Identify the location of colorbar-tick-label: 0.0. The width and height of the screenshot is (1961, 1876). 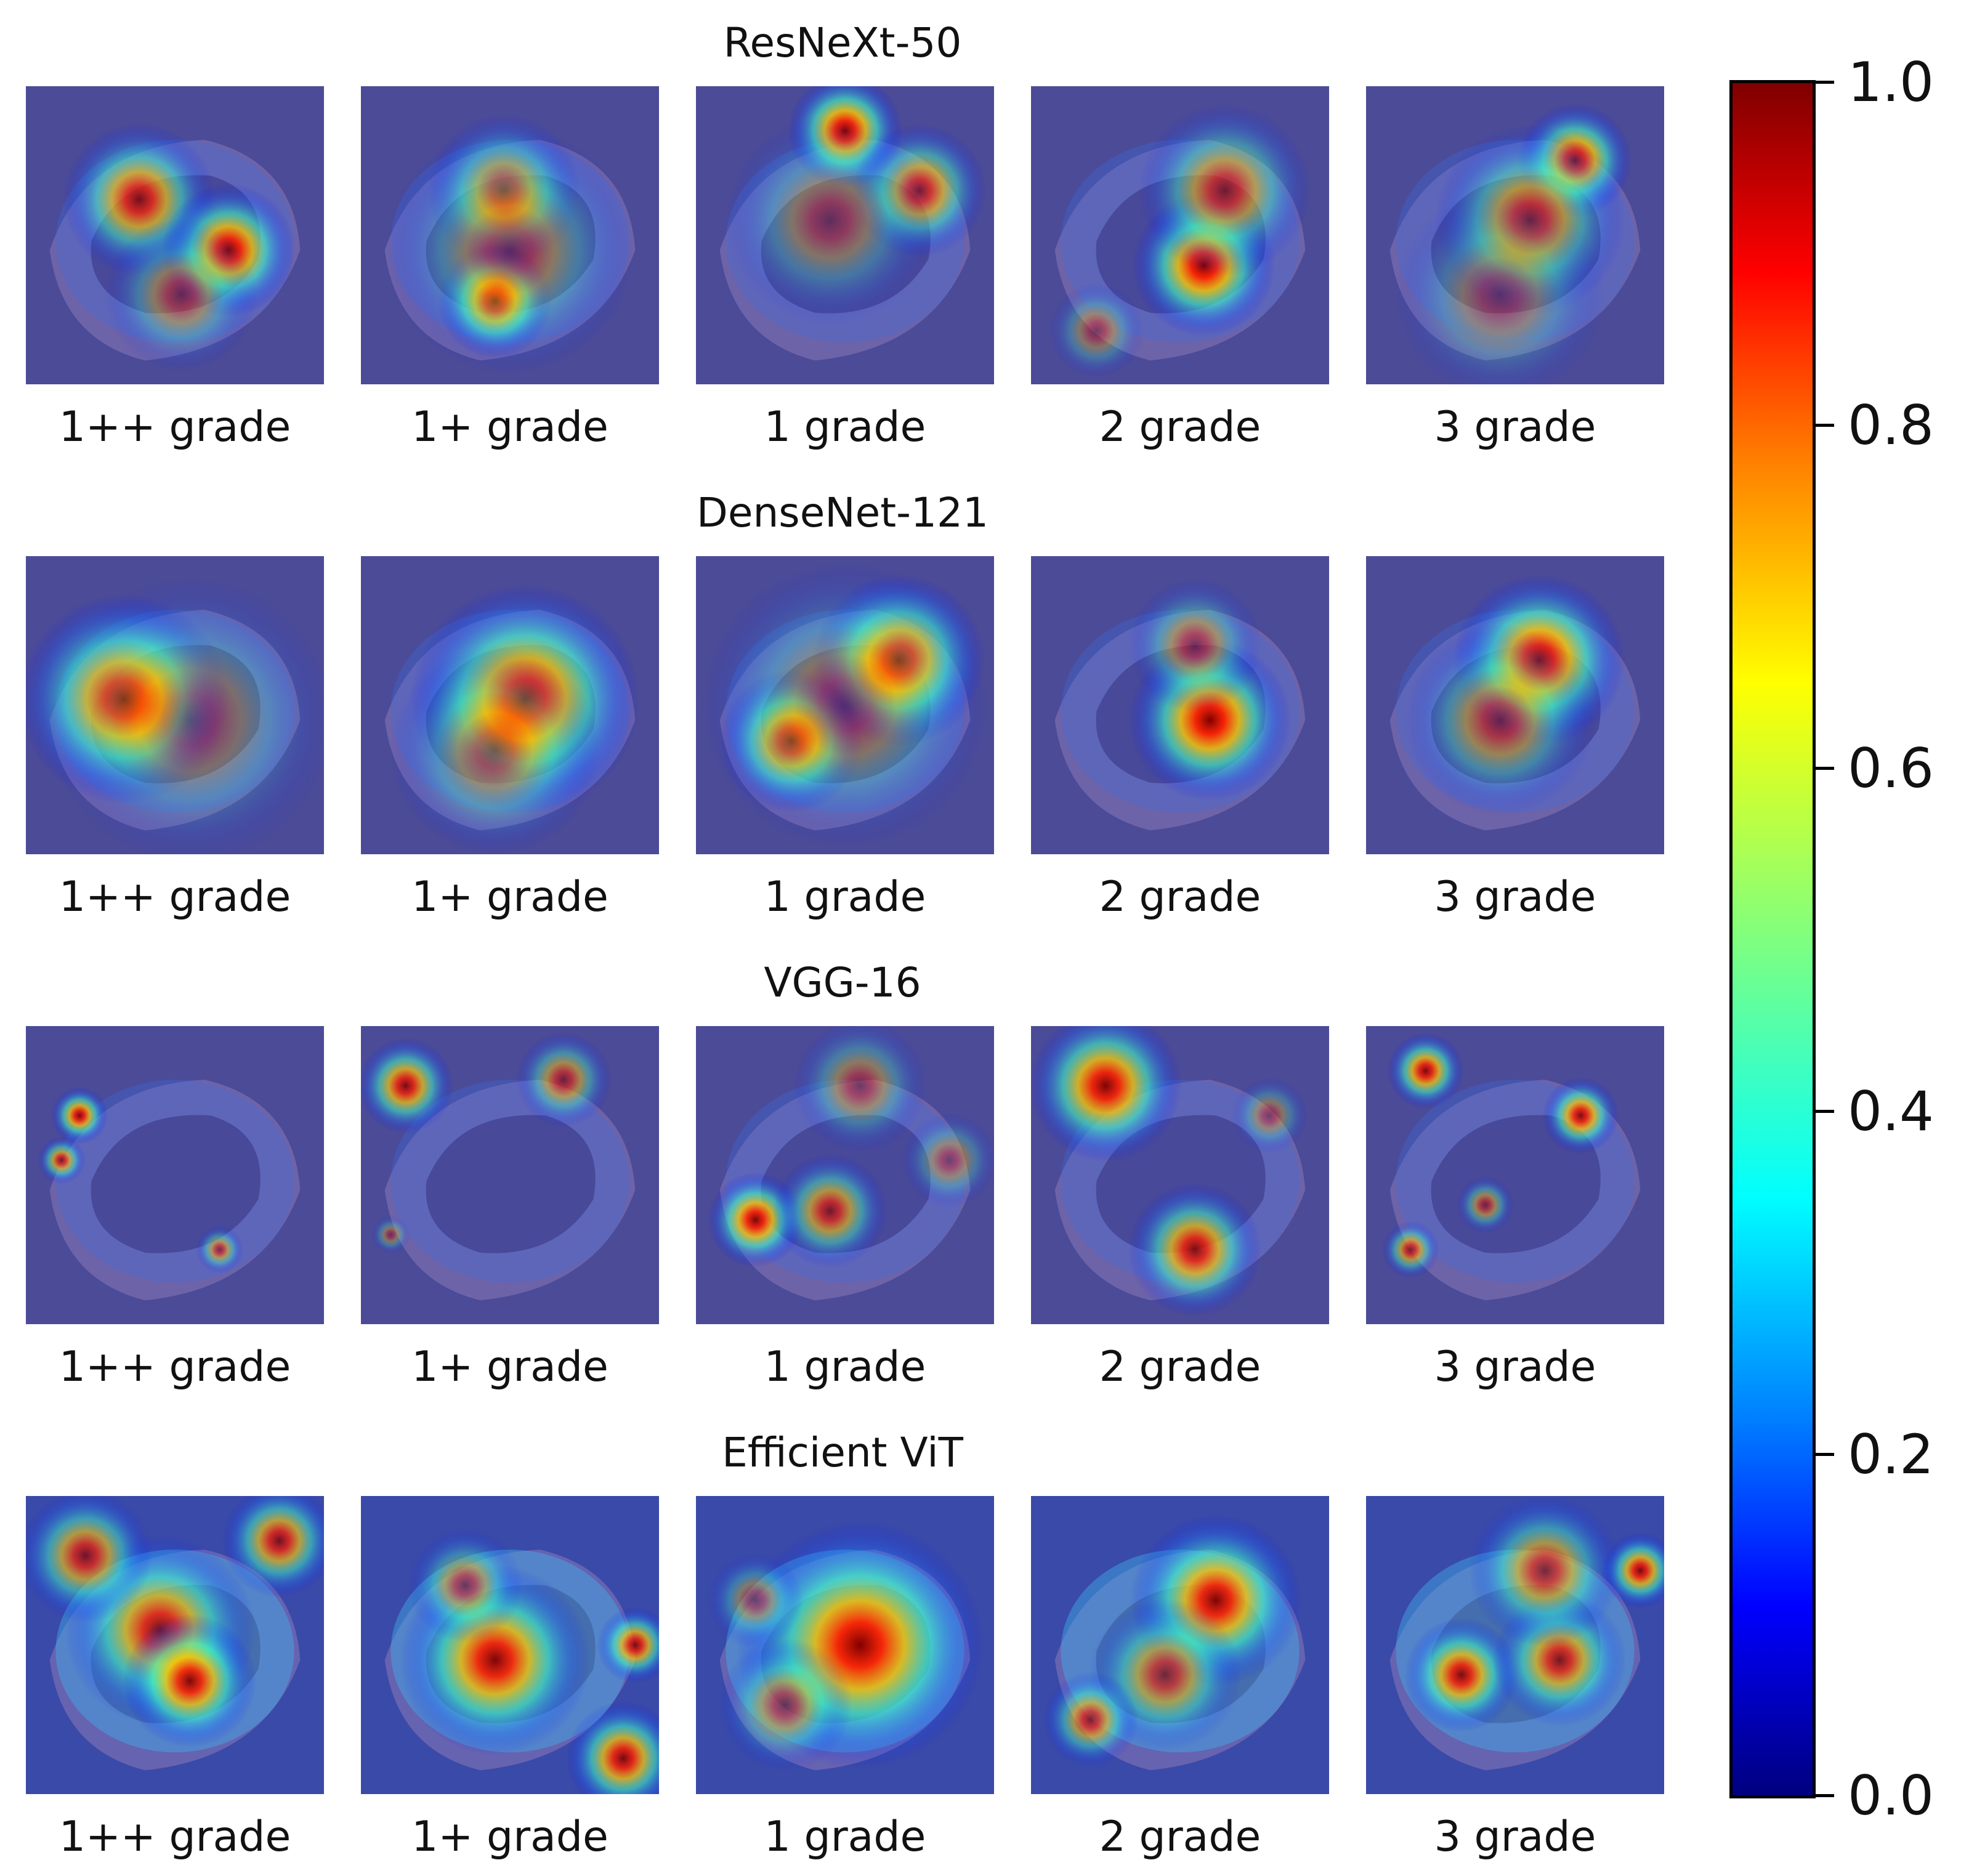
(1891, 1795).